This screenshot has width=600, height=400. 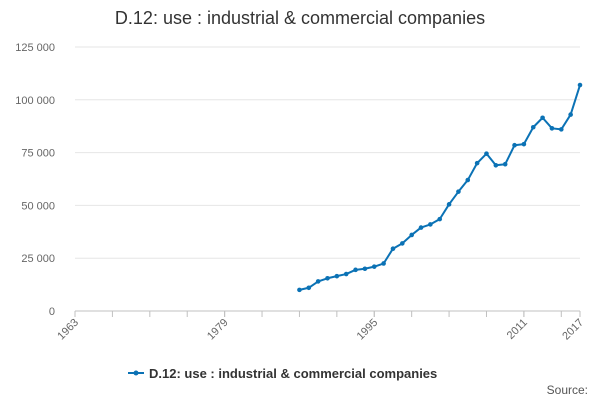 I want to click on source-label: Source:, so click(x=567, y=390).